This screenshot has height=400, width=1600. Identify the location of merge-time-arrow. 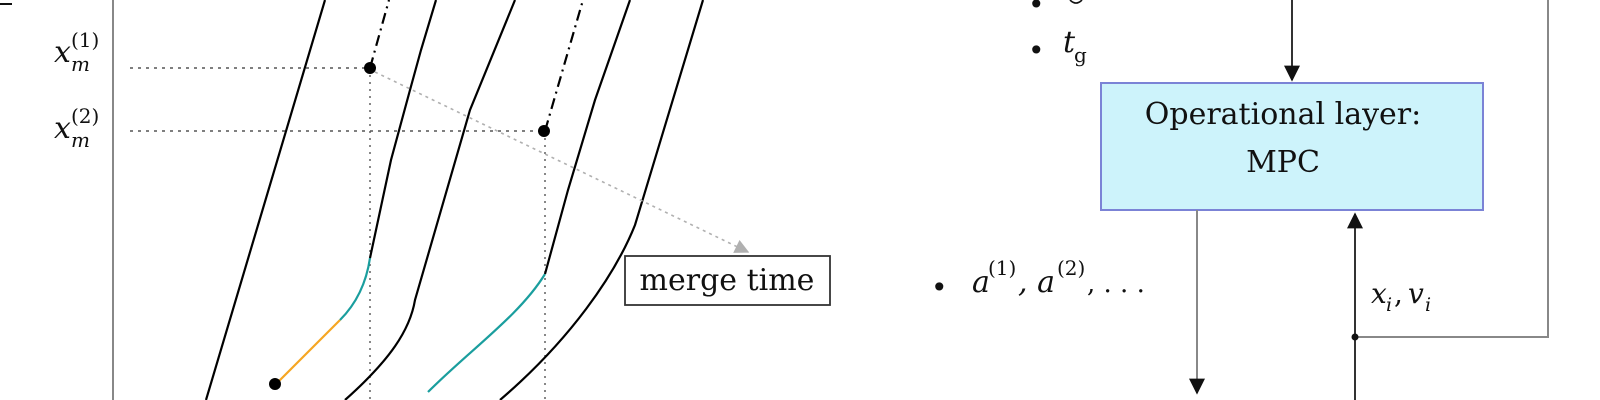
(562, 162).